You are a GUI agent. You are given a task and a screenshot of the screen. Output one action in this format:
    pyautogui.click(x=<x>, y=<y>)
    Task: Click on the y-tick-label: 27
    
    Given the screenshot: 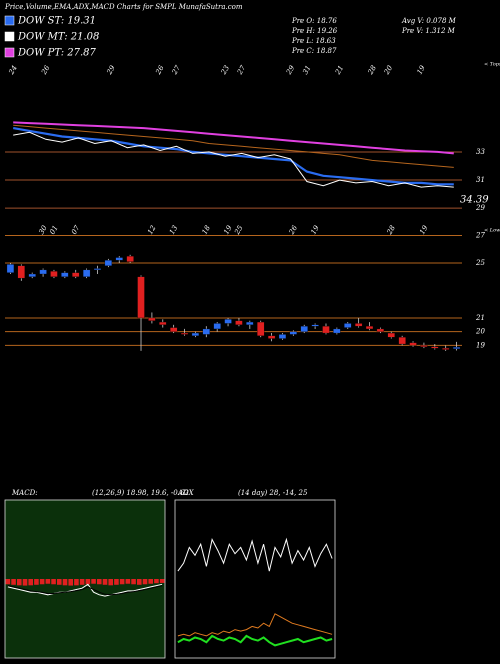 What is the action you would take?
    pyautogui.click(x=480, y=236)
    